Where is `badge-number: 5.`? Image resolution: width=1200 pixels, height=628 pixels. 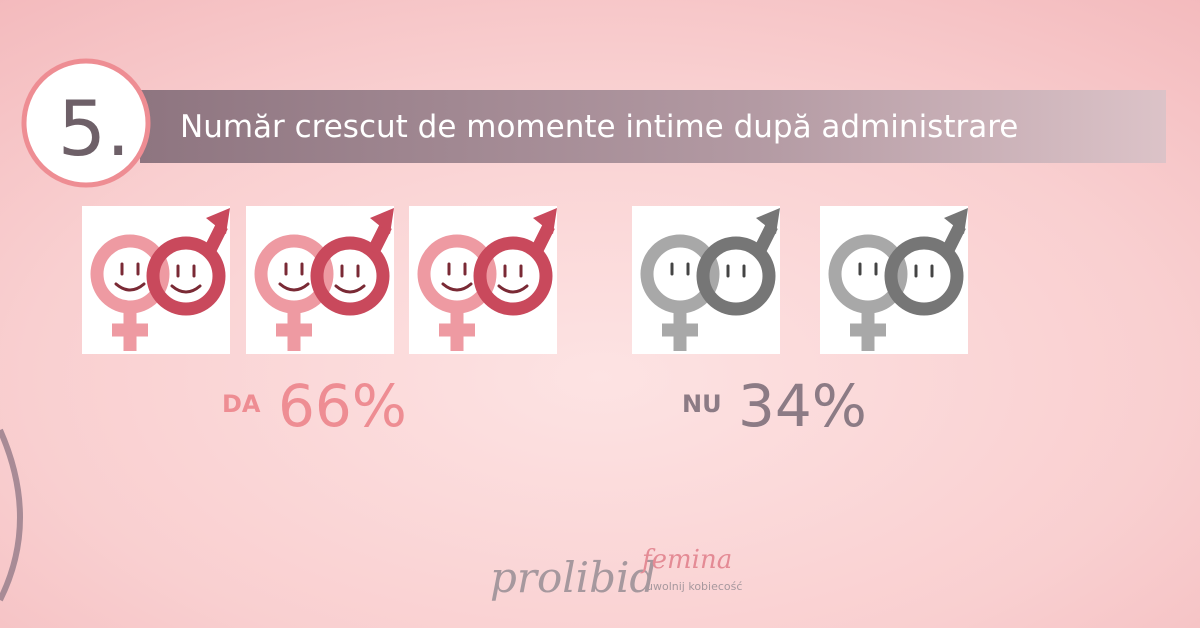
badge-number: 5. is located at coordinates (94, 128).